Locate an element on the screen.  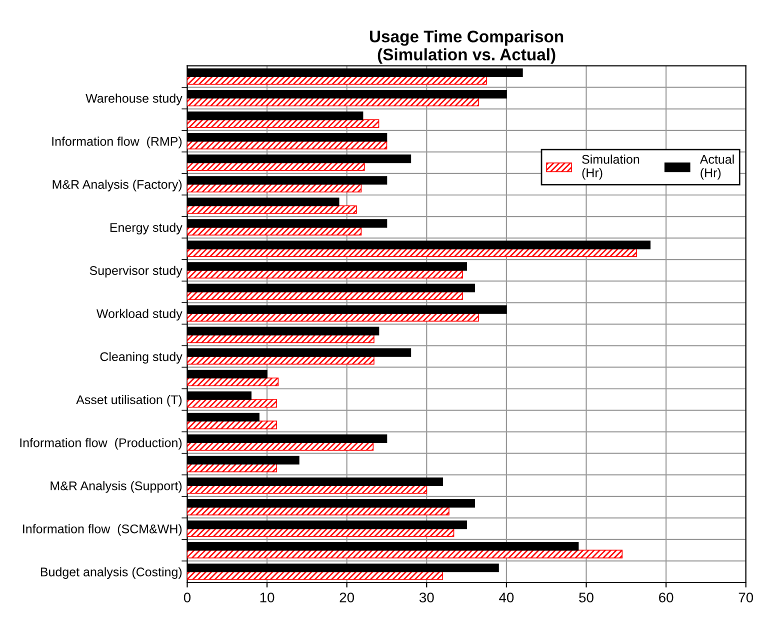
y-tick-label: Asset utilisation (T) is located at coordinates (129, 400).